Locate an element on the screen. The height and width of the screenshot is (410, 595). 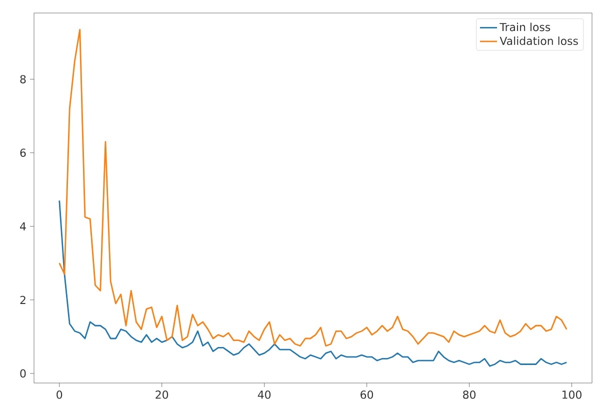
legend-label: Validation loss is located at coordinates (539, 41).